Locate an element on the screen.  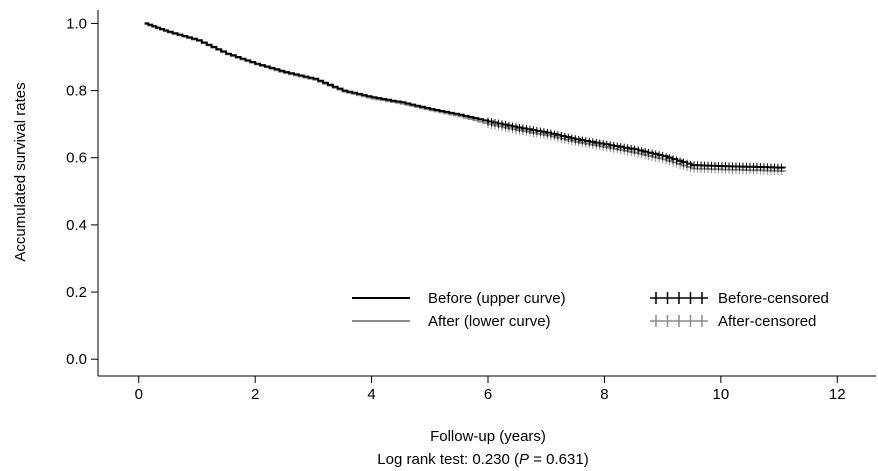
note-p-symbol: P is located at coordinates (524, 459).